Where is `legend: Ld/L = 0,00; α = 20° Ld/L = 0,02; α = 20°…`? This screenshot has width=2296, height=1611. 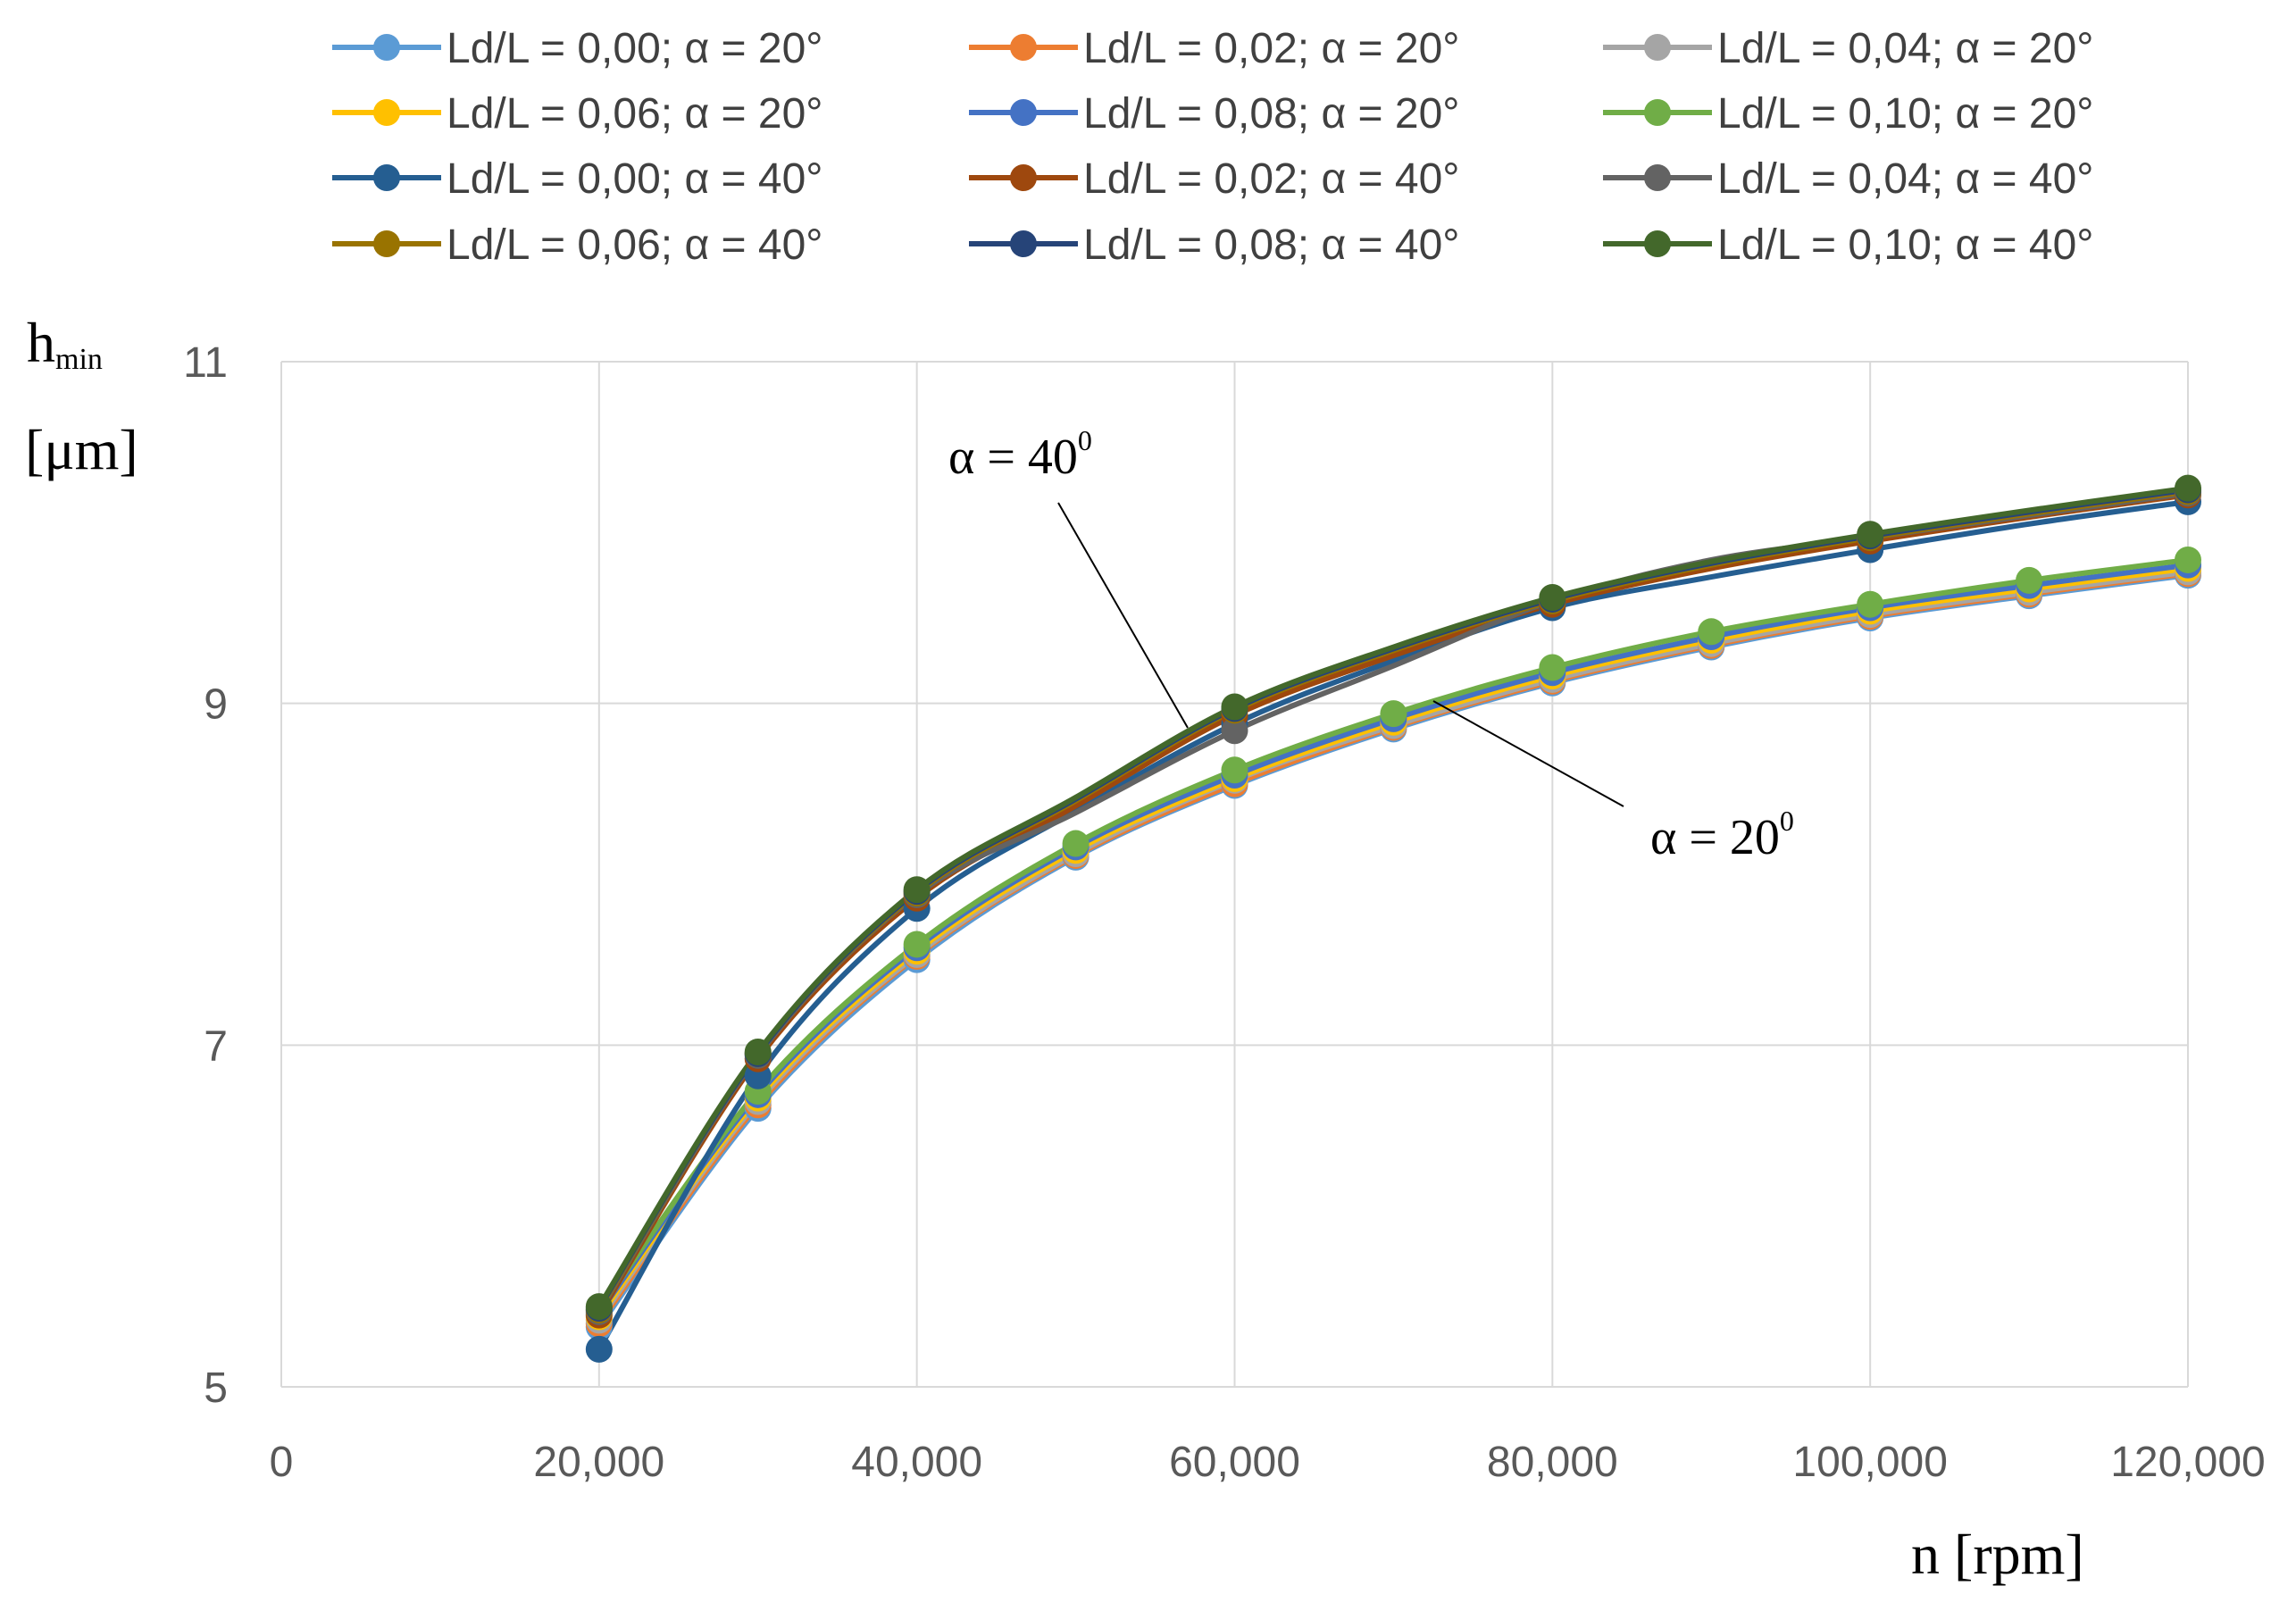
legend: Ld/L = 0,00; α = 20° Ld/L = 0,02; α = 20°… is located at coordinates (1212, 147).